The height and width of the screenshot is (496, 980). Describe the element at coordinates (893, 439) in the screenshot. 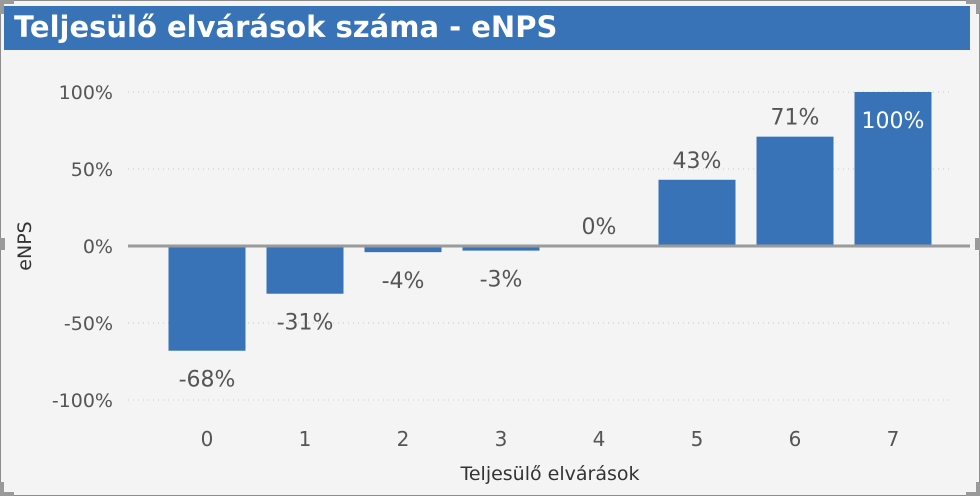

I see `x-tick-label: 7` at that location.